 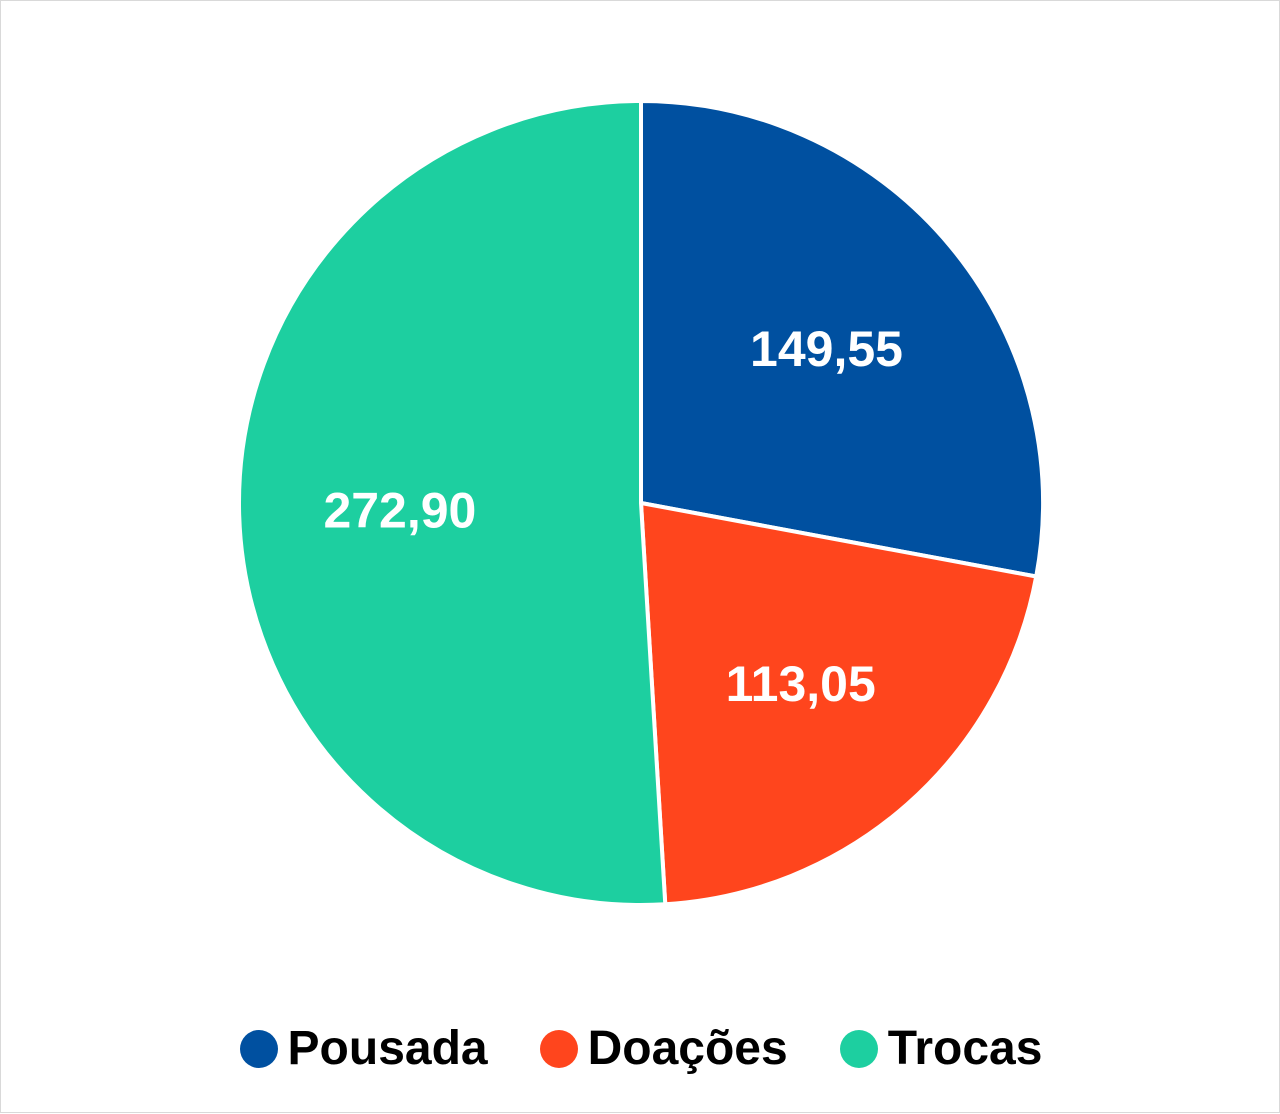 I want to click on pie-slice-pousada, so click(x=842, y=339).